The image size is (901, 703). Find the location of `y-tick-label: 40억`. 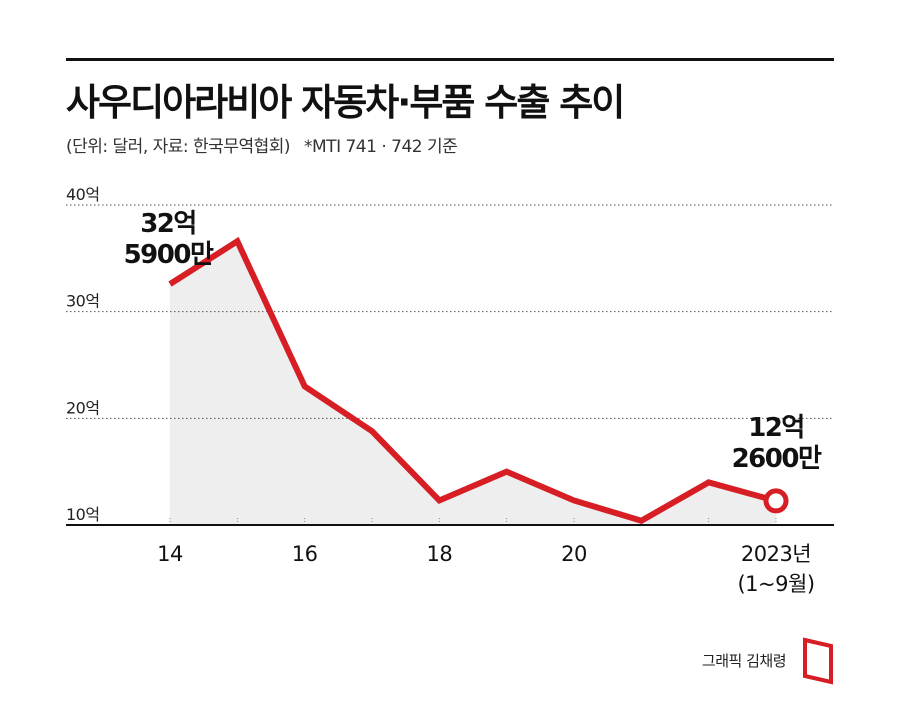

y-tick-label: 40억 is located at coordinates (83, 194).